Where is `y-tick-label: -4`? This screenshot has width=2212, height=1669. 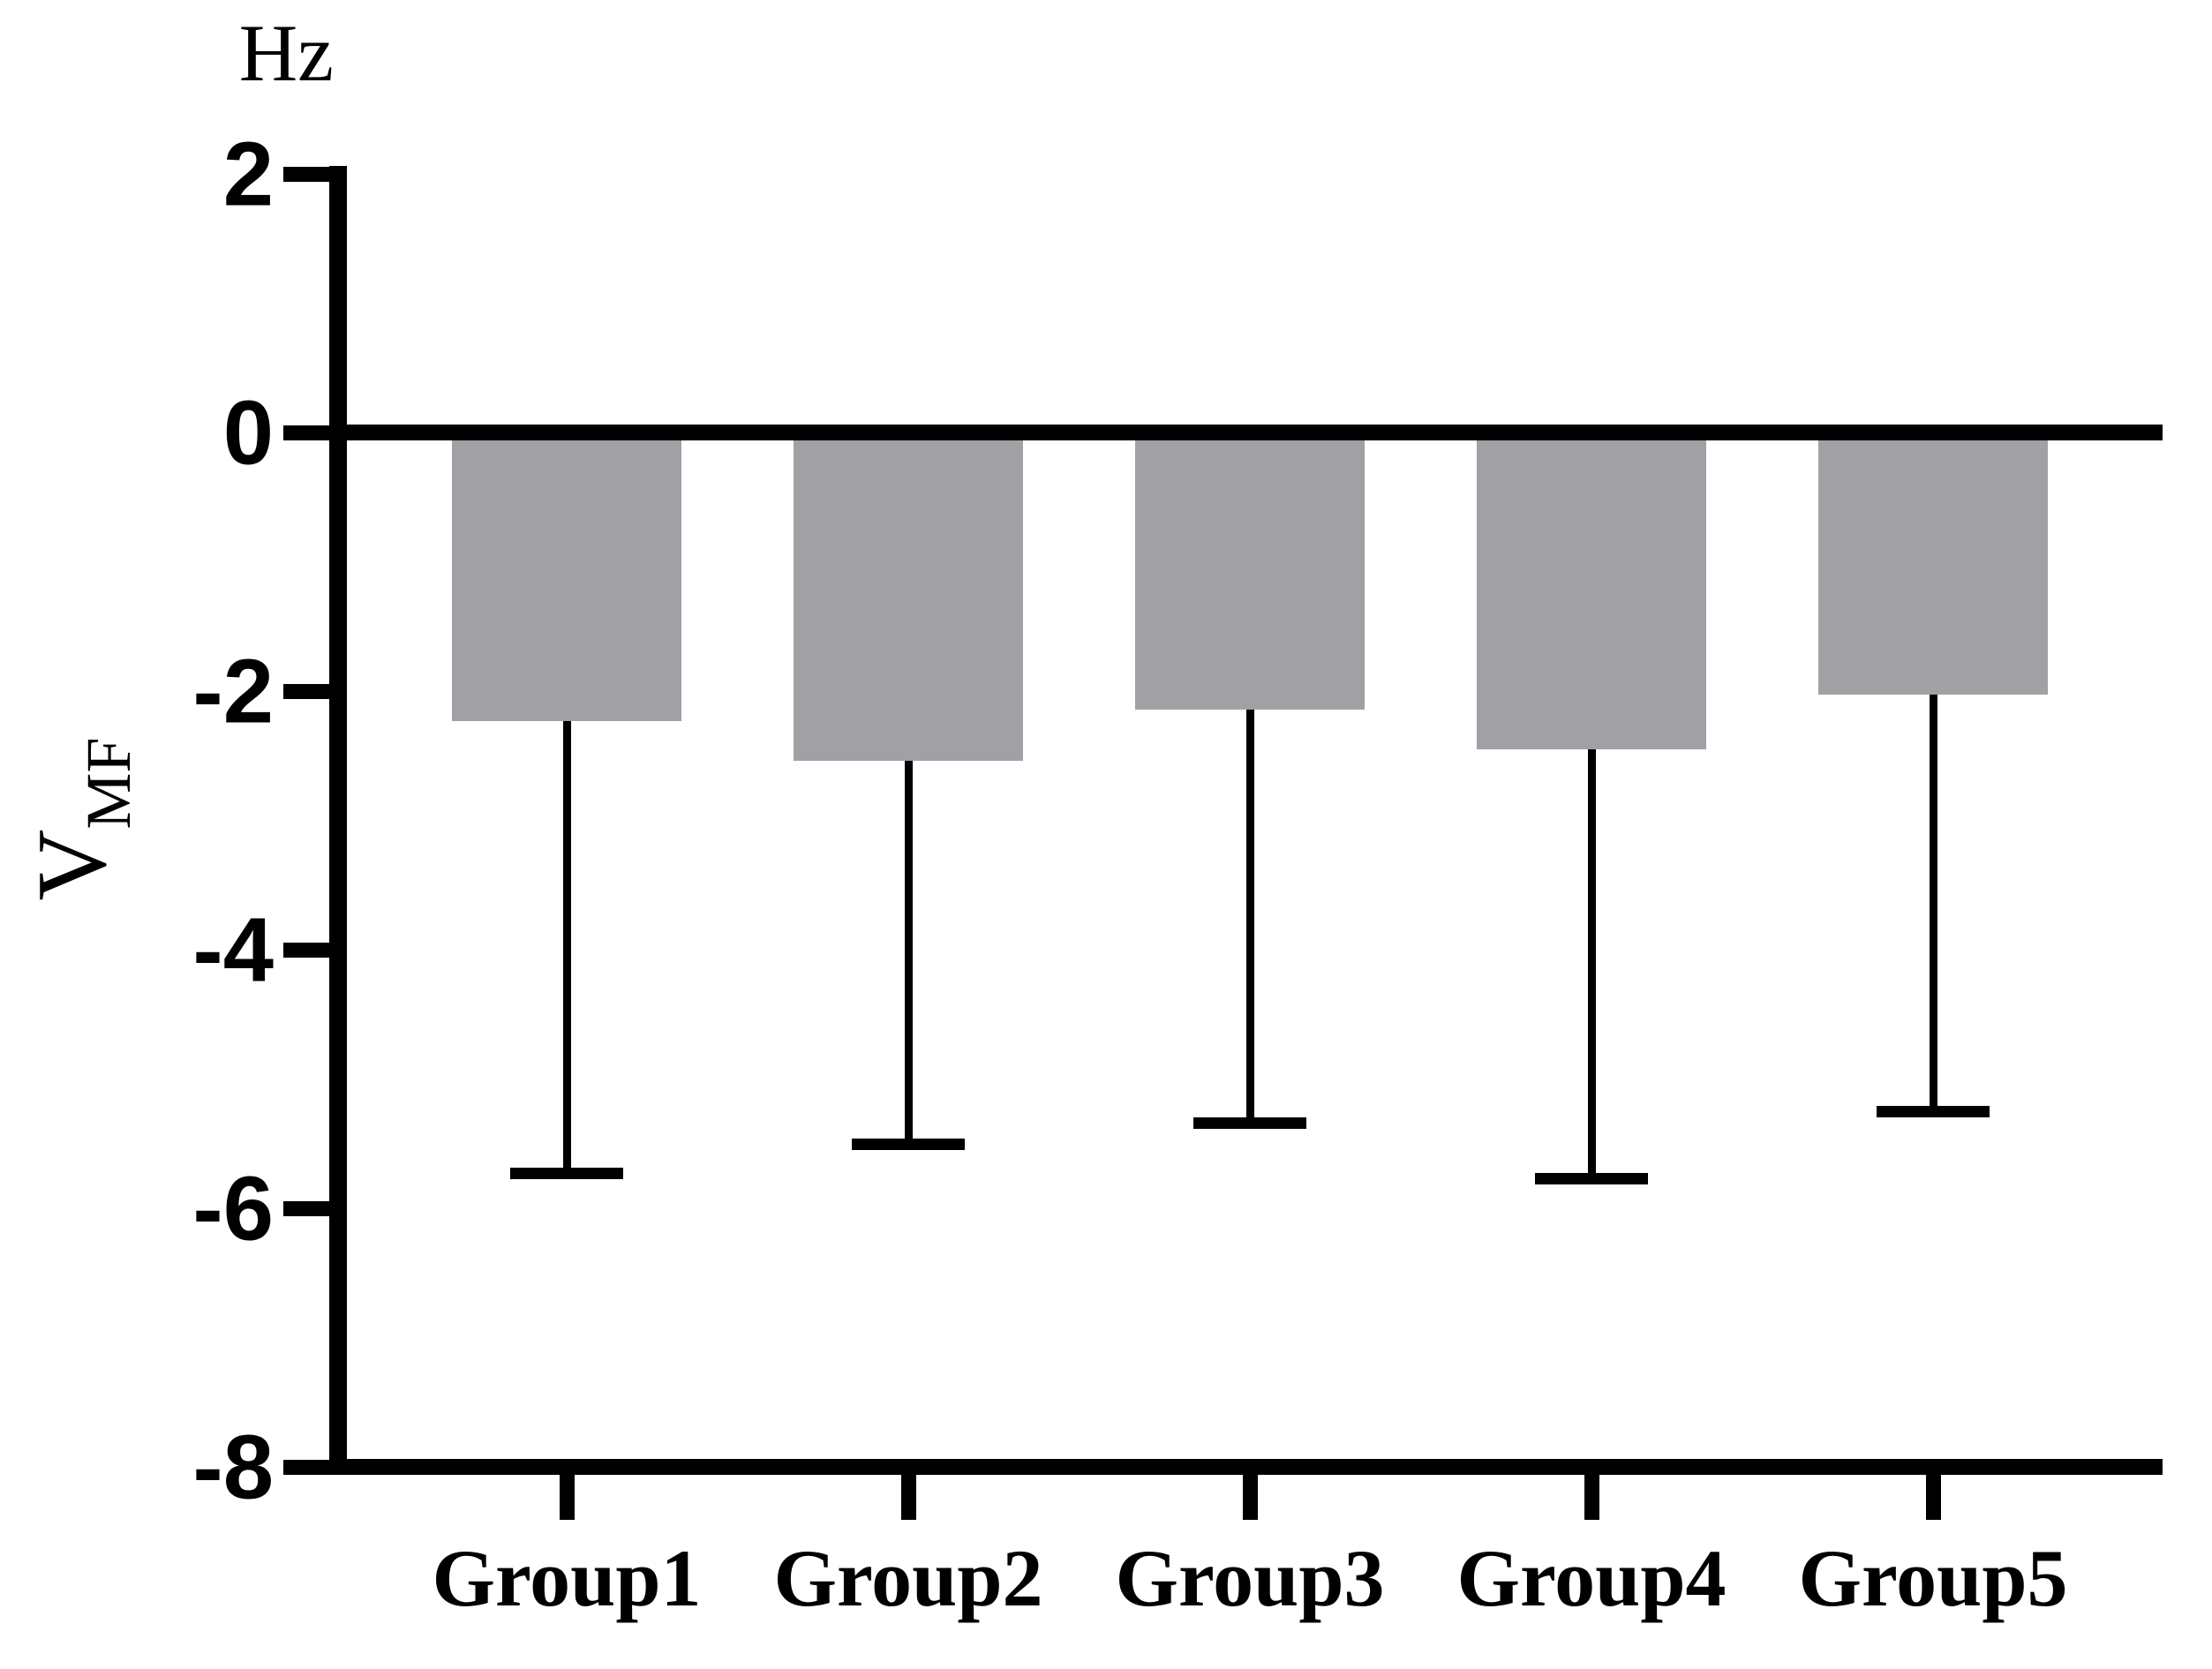 y-tick-label: -4 is located at coordinates (233, 949).